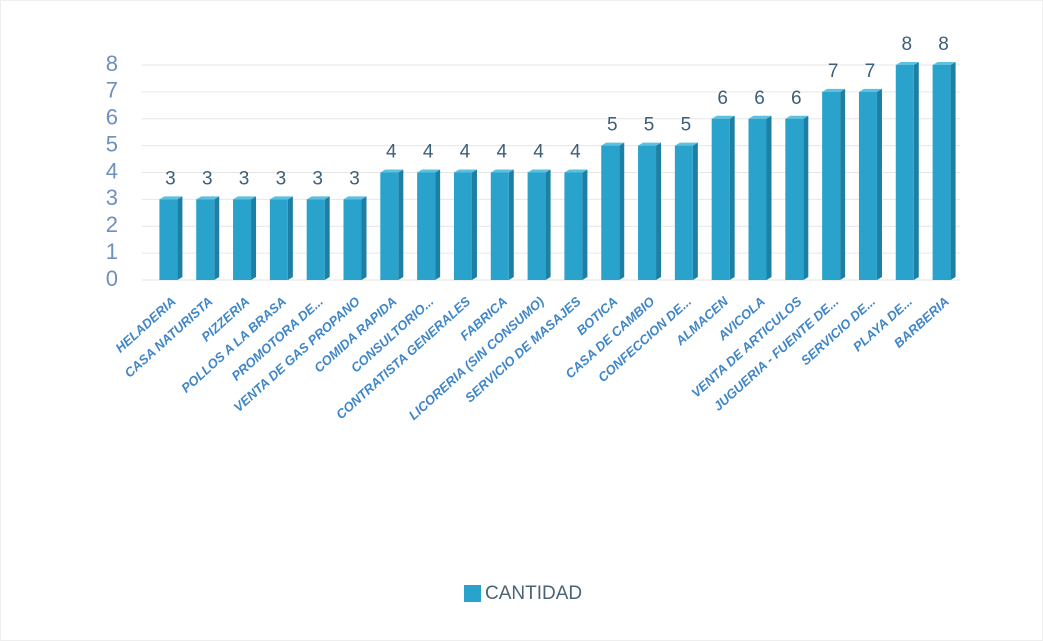  Describe the element at coordinates (112, 143) in the screenshot. I see `y-tick-label: 5` at that location.